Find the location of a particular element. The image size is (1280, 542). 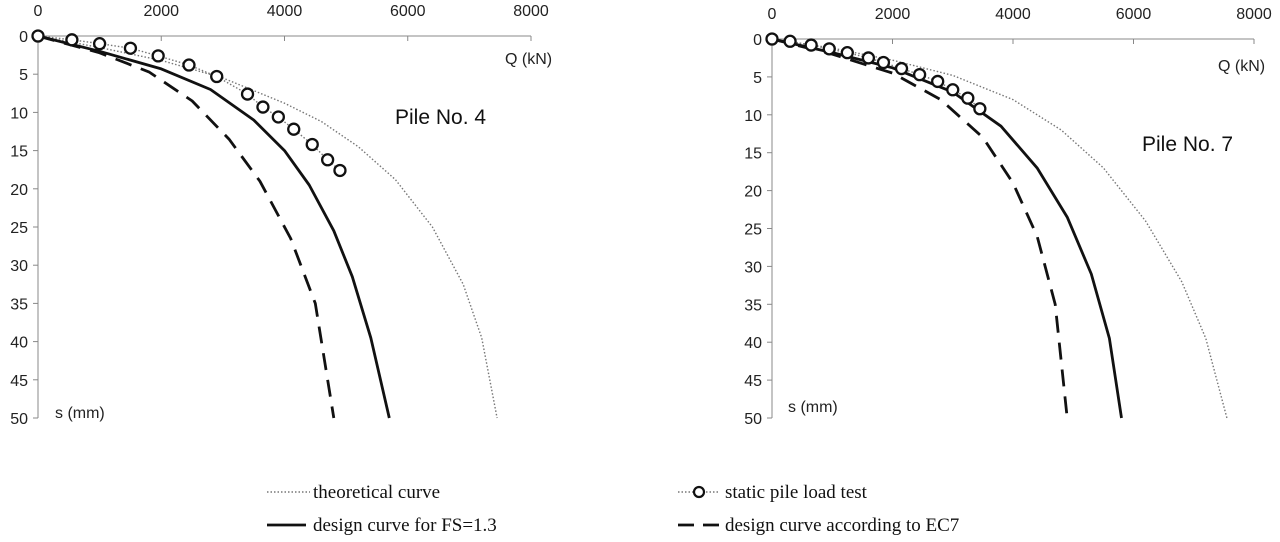

legend-label-static: static pile load test is located at coordinates (796, 492).